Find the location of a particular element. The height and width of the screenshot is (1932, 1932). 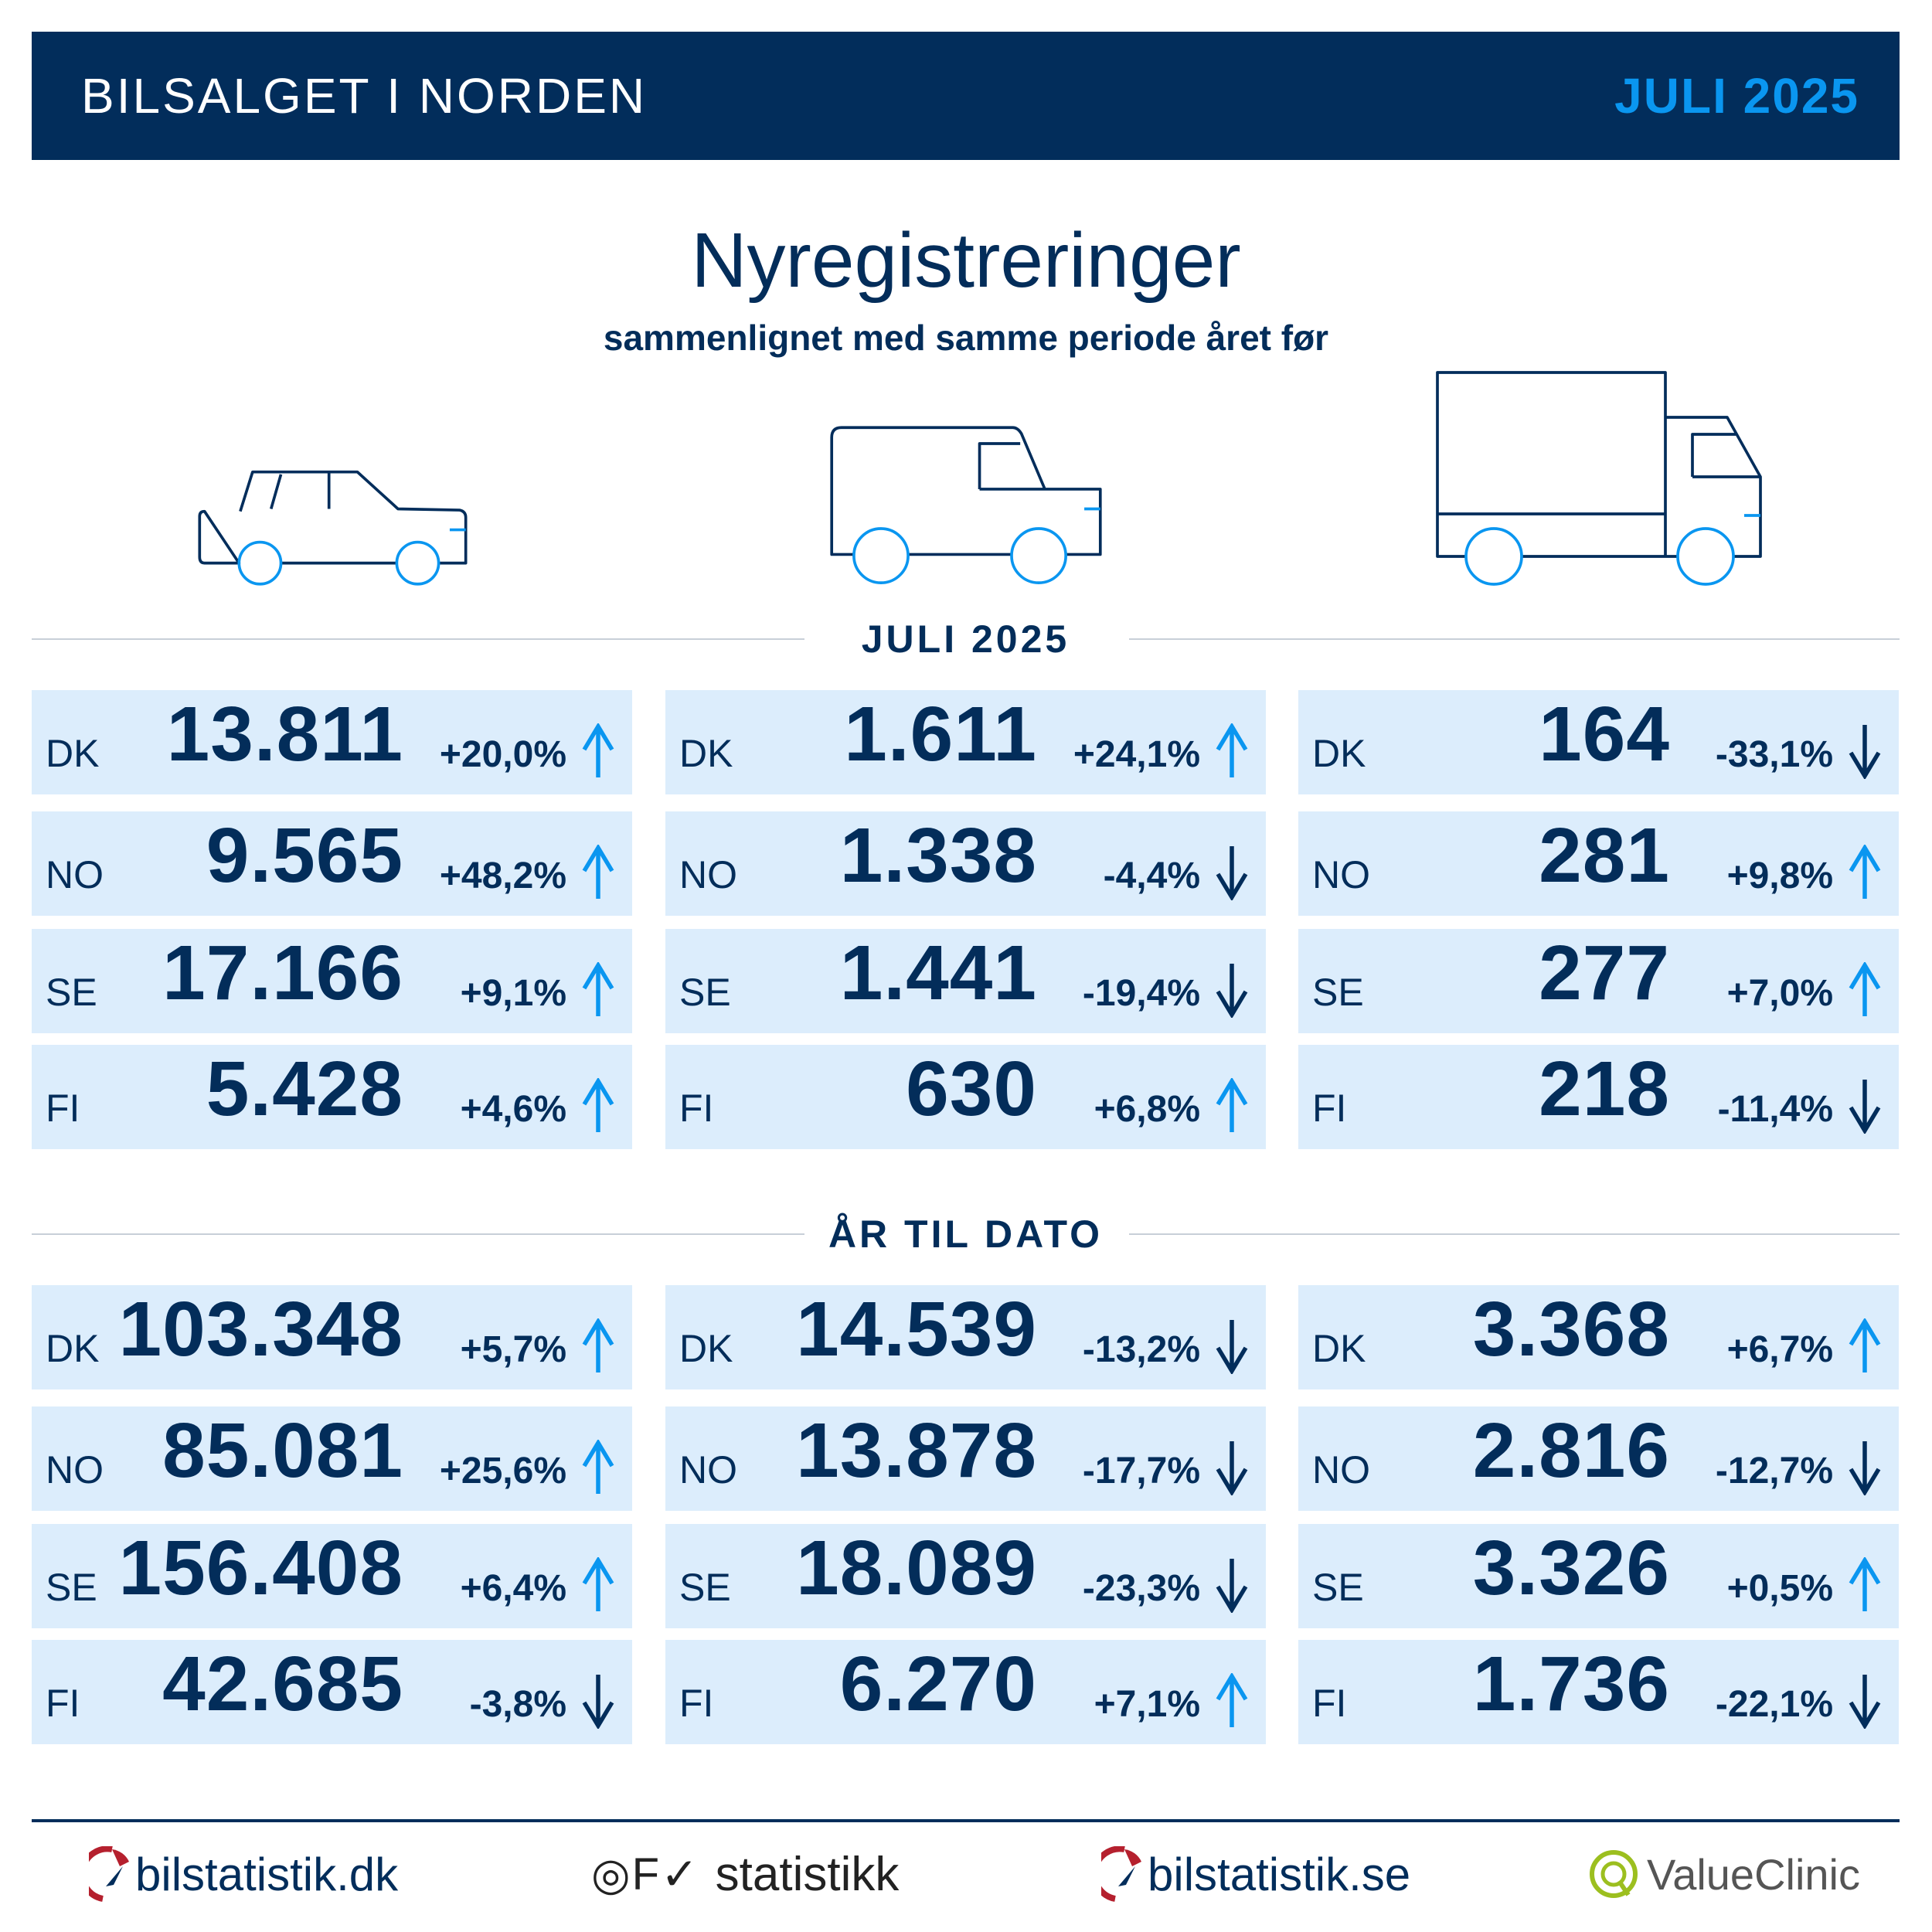

logo-bilstatistik-dk: bilstatistik.dk is located at coordinates (244, 1874).